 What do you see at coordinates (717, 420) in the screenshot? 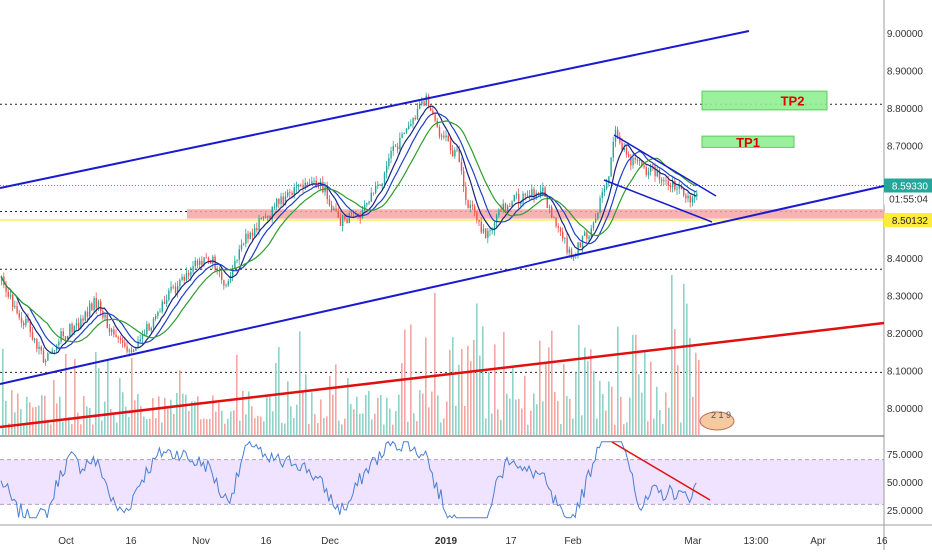
I see `volume-badge: 2 1 9` at bounding box center [717, 420].